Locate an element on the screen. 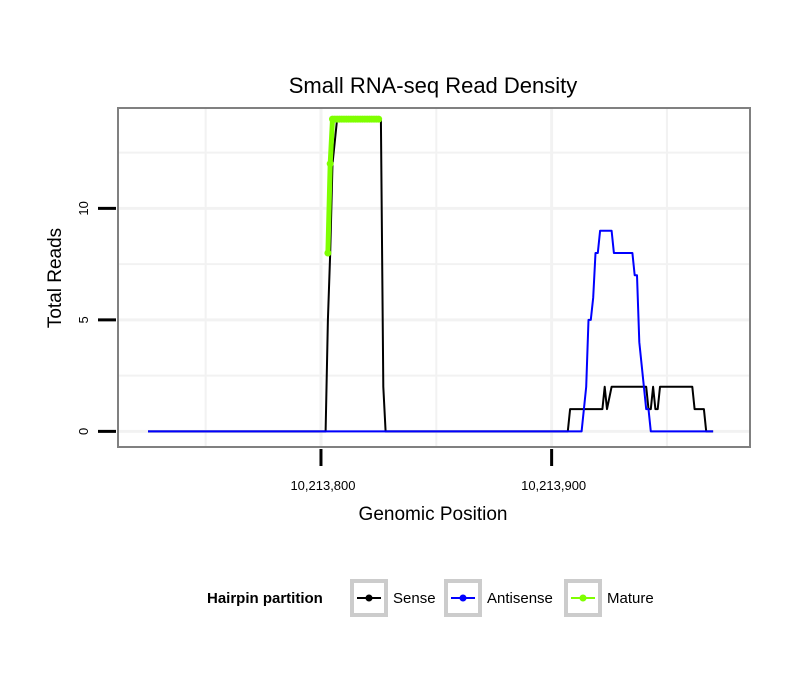 The height and width of the screenshot is (690, 810). legend: Hairpin partition Sense Antisense Mature is located at coordinates (430, 598).